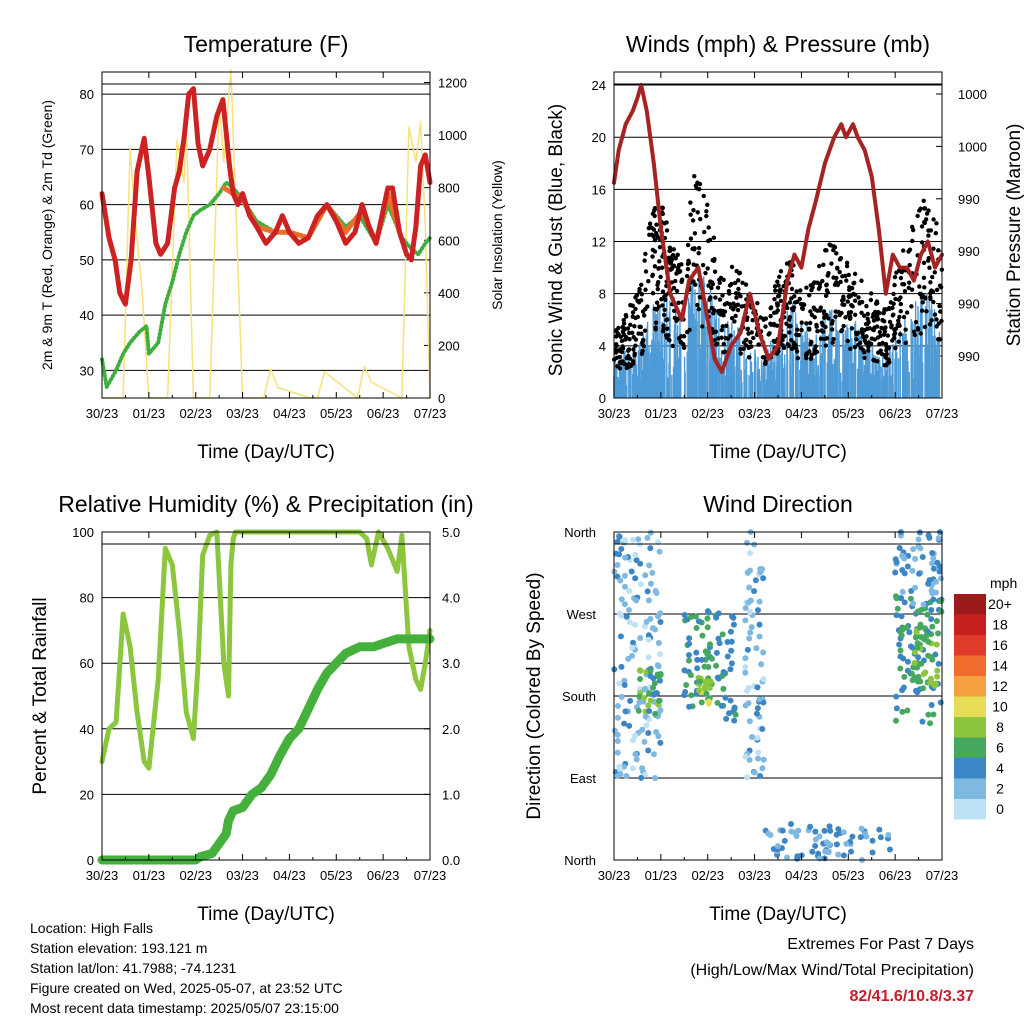 The image size is (1024, 1024). What do you see at coordinates (599, 137) in the screenshot?
I see `y-tick-label: 20` at bounding box center [599, 137].